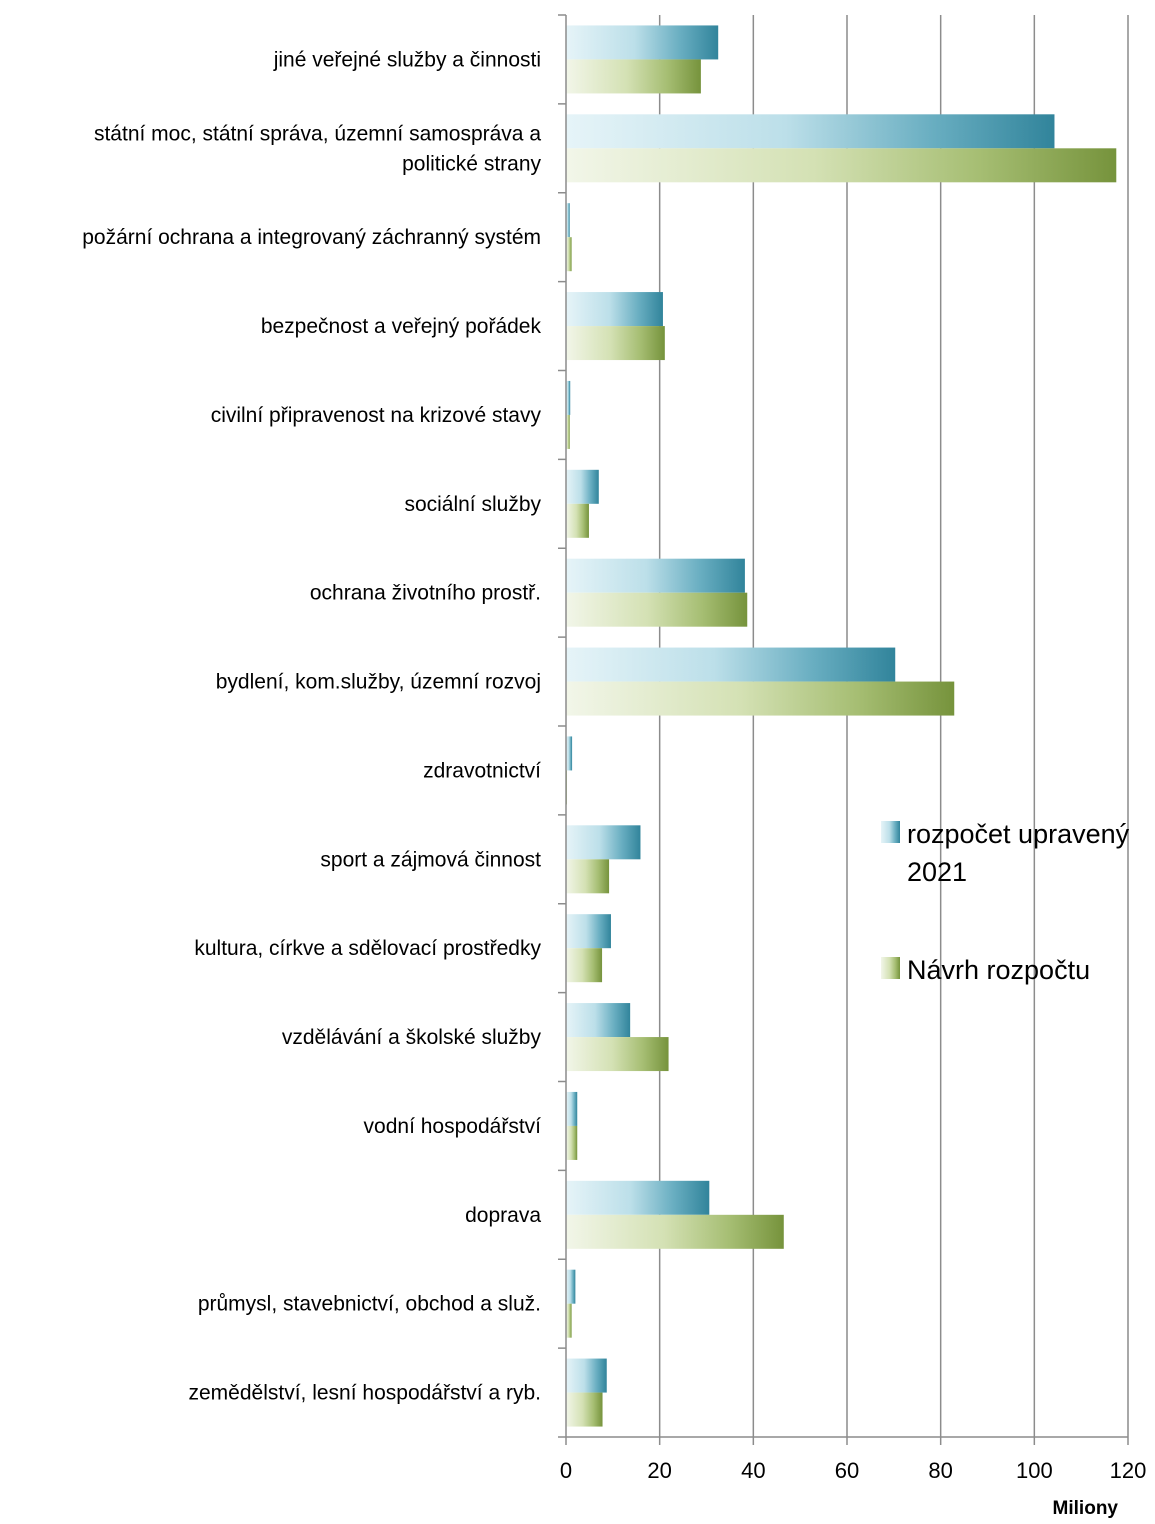  Describe the element at coordinates (367, 948) in the screenshot. I see `category-label-11: kultura, církve a sdělovací prostředky` at that location.